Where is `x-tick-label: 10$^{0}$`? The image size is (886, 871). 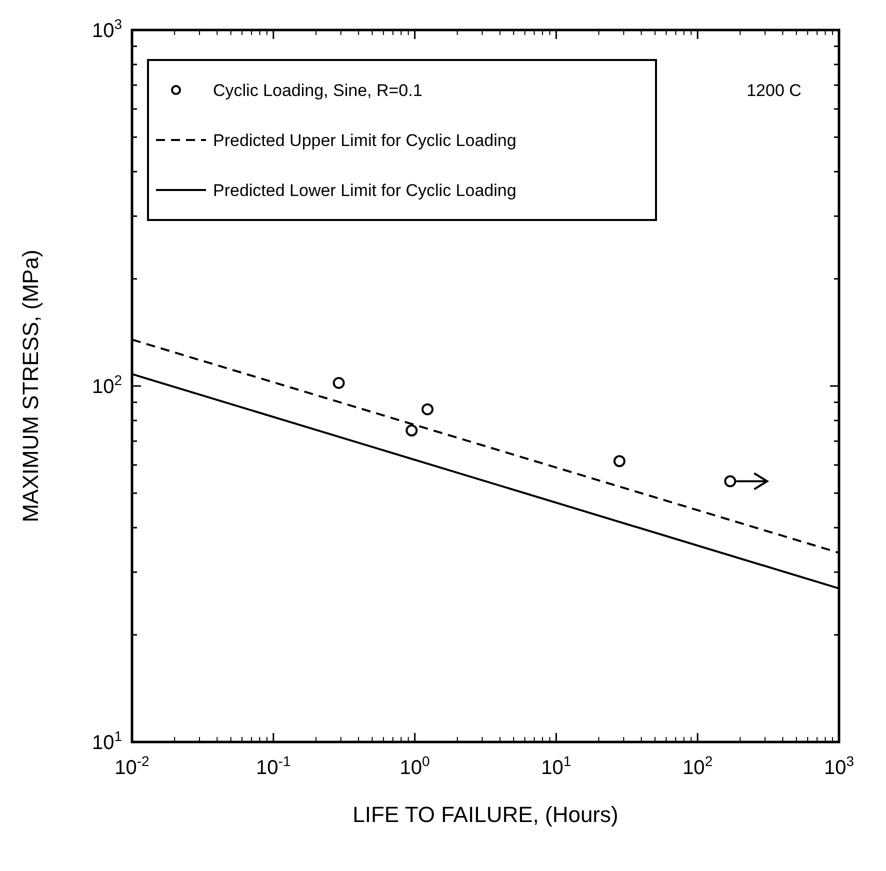
x-tick-label: 10$^{0}$ is located at coordinates (415, 766).